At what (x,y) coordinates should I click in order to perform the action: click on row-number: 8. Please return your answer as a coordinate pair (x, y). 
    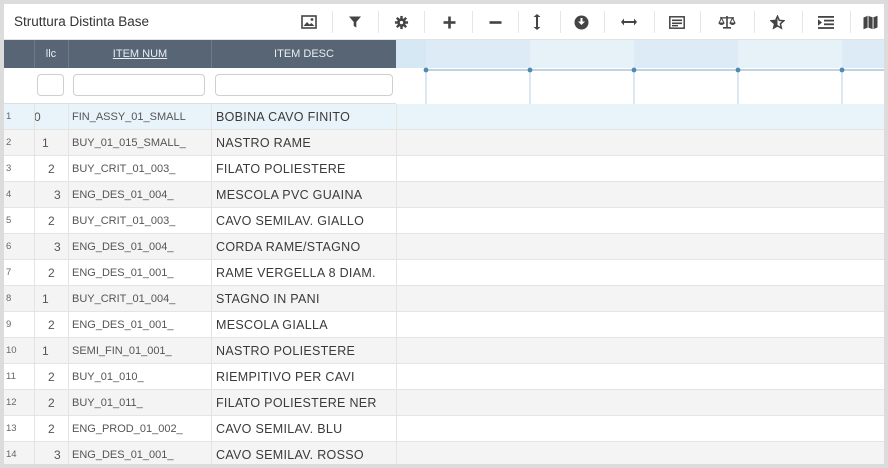
    Looking at the image, I should click on (9, 298).